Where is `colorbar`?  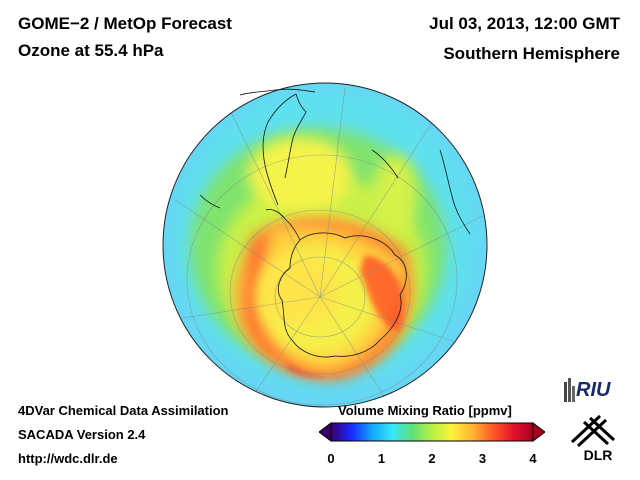
colorbar is located at coordinates (432, 432).